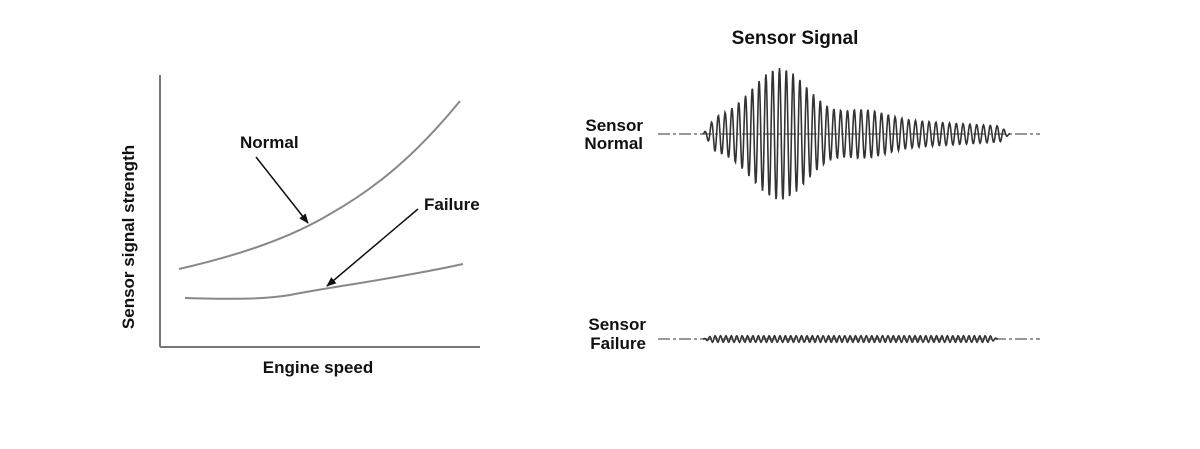 The image size is (1200, 449). What do you see at coordinates (269, 142) in the screenshot?
I see `normal-label: Normal` at bounding box center [269, 142].